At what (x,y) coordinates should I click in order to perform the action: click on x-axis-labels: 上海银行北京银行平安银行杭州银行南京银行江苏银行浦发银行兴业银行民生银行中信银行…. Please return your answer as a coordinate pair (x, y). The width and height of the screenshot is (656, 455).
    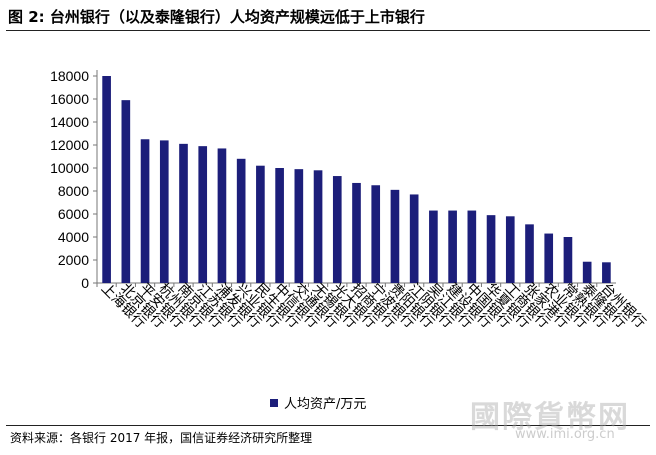
    Looking at the image, I should click on (373, 306).